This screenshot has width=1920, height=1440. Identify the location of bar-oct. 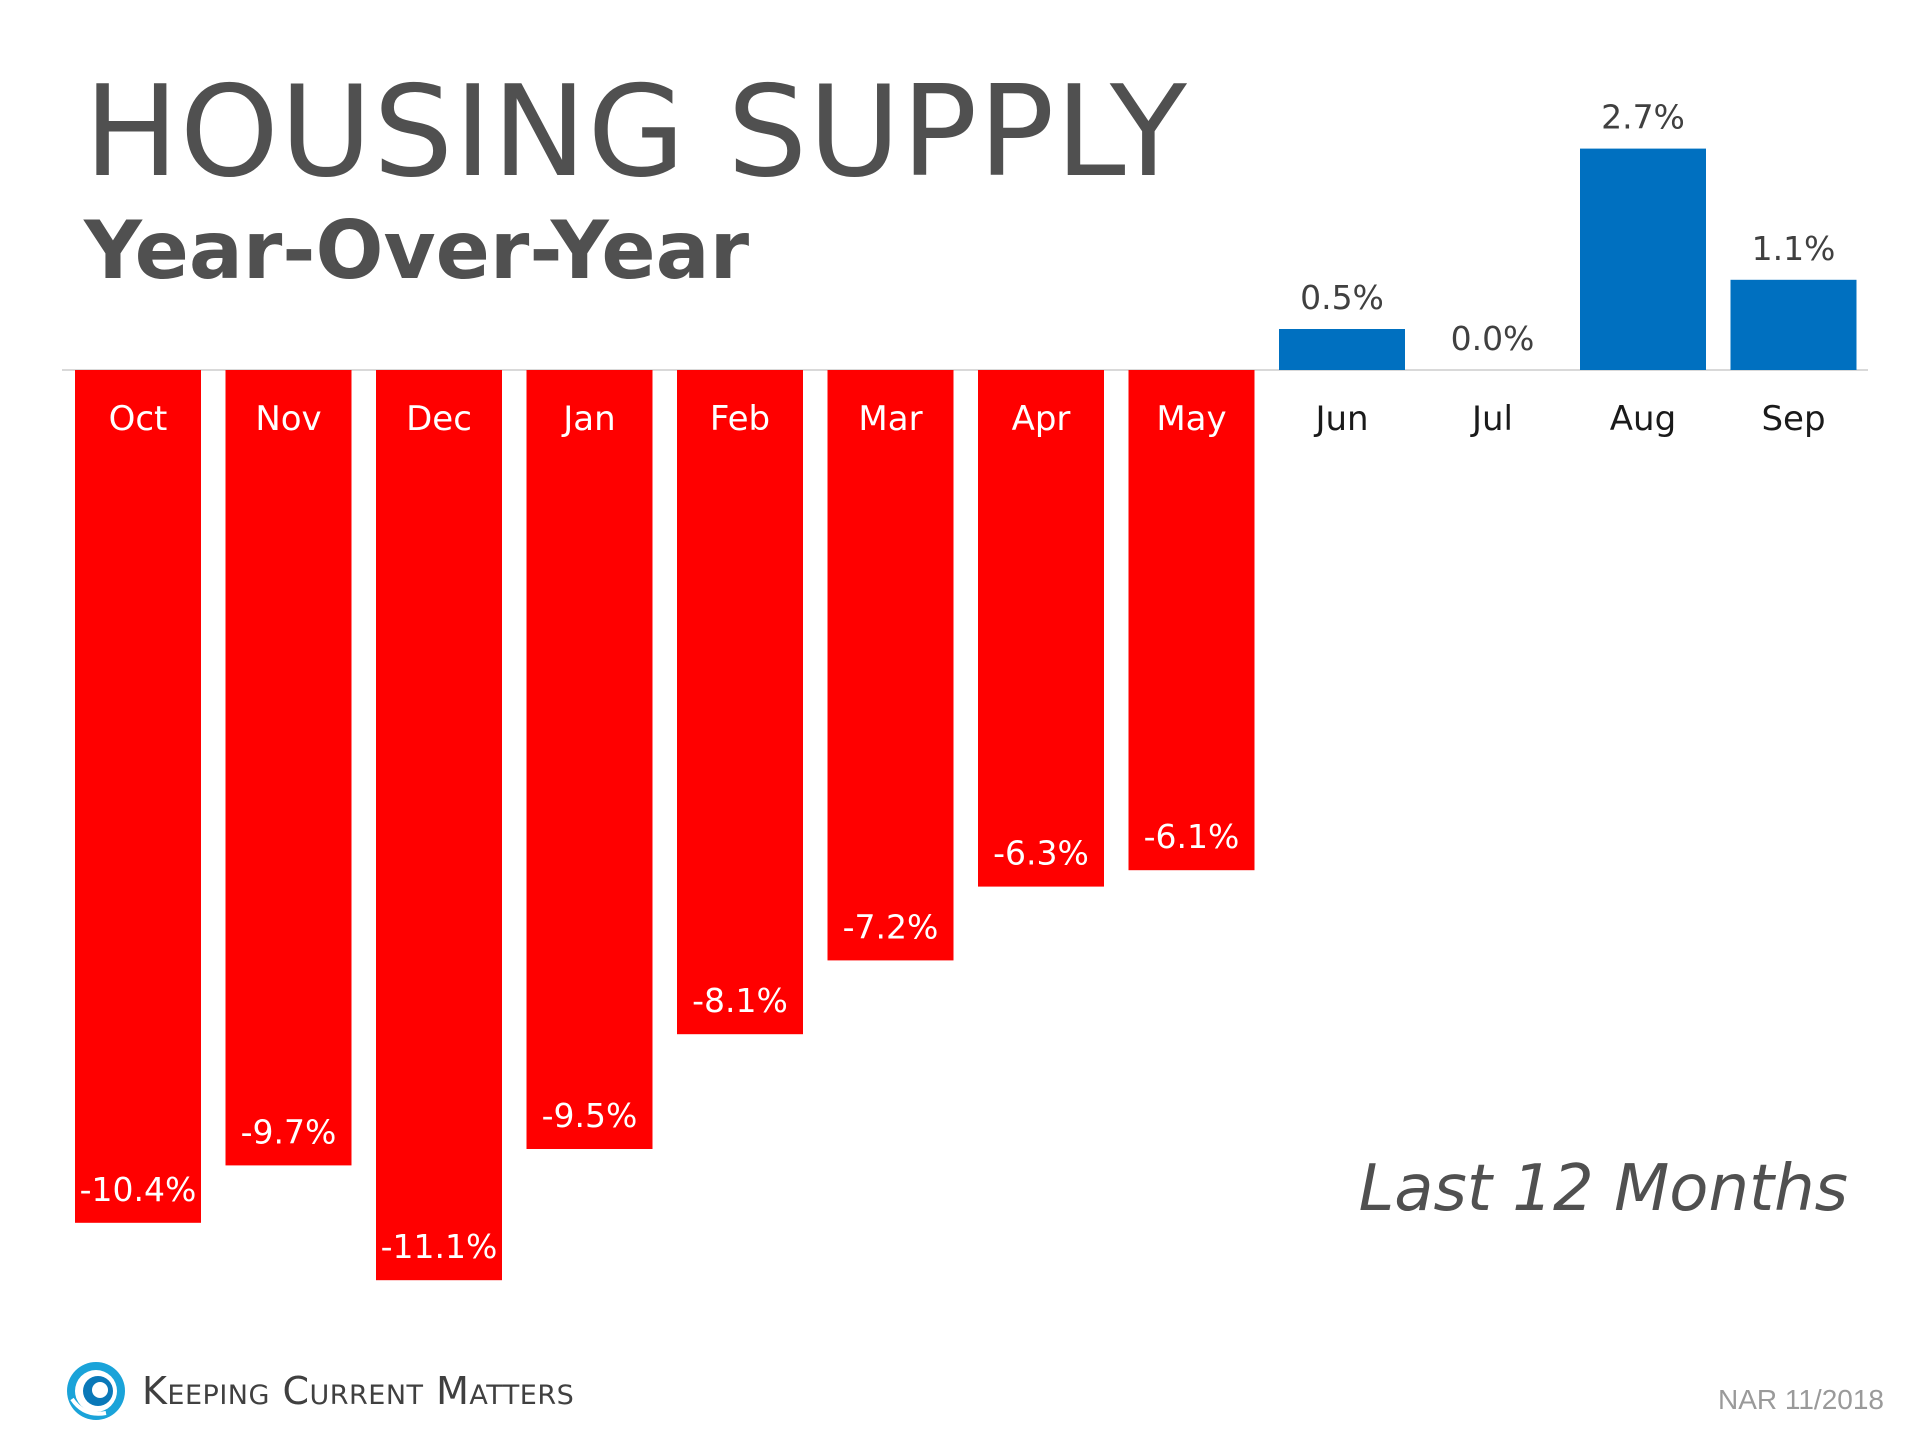
(138, 796).